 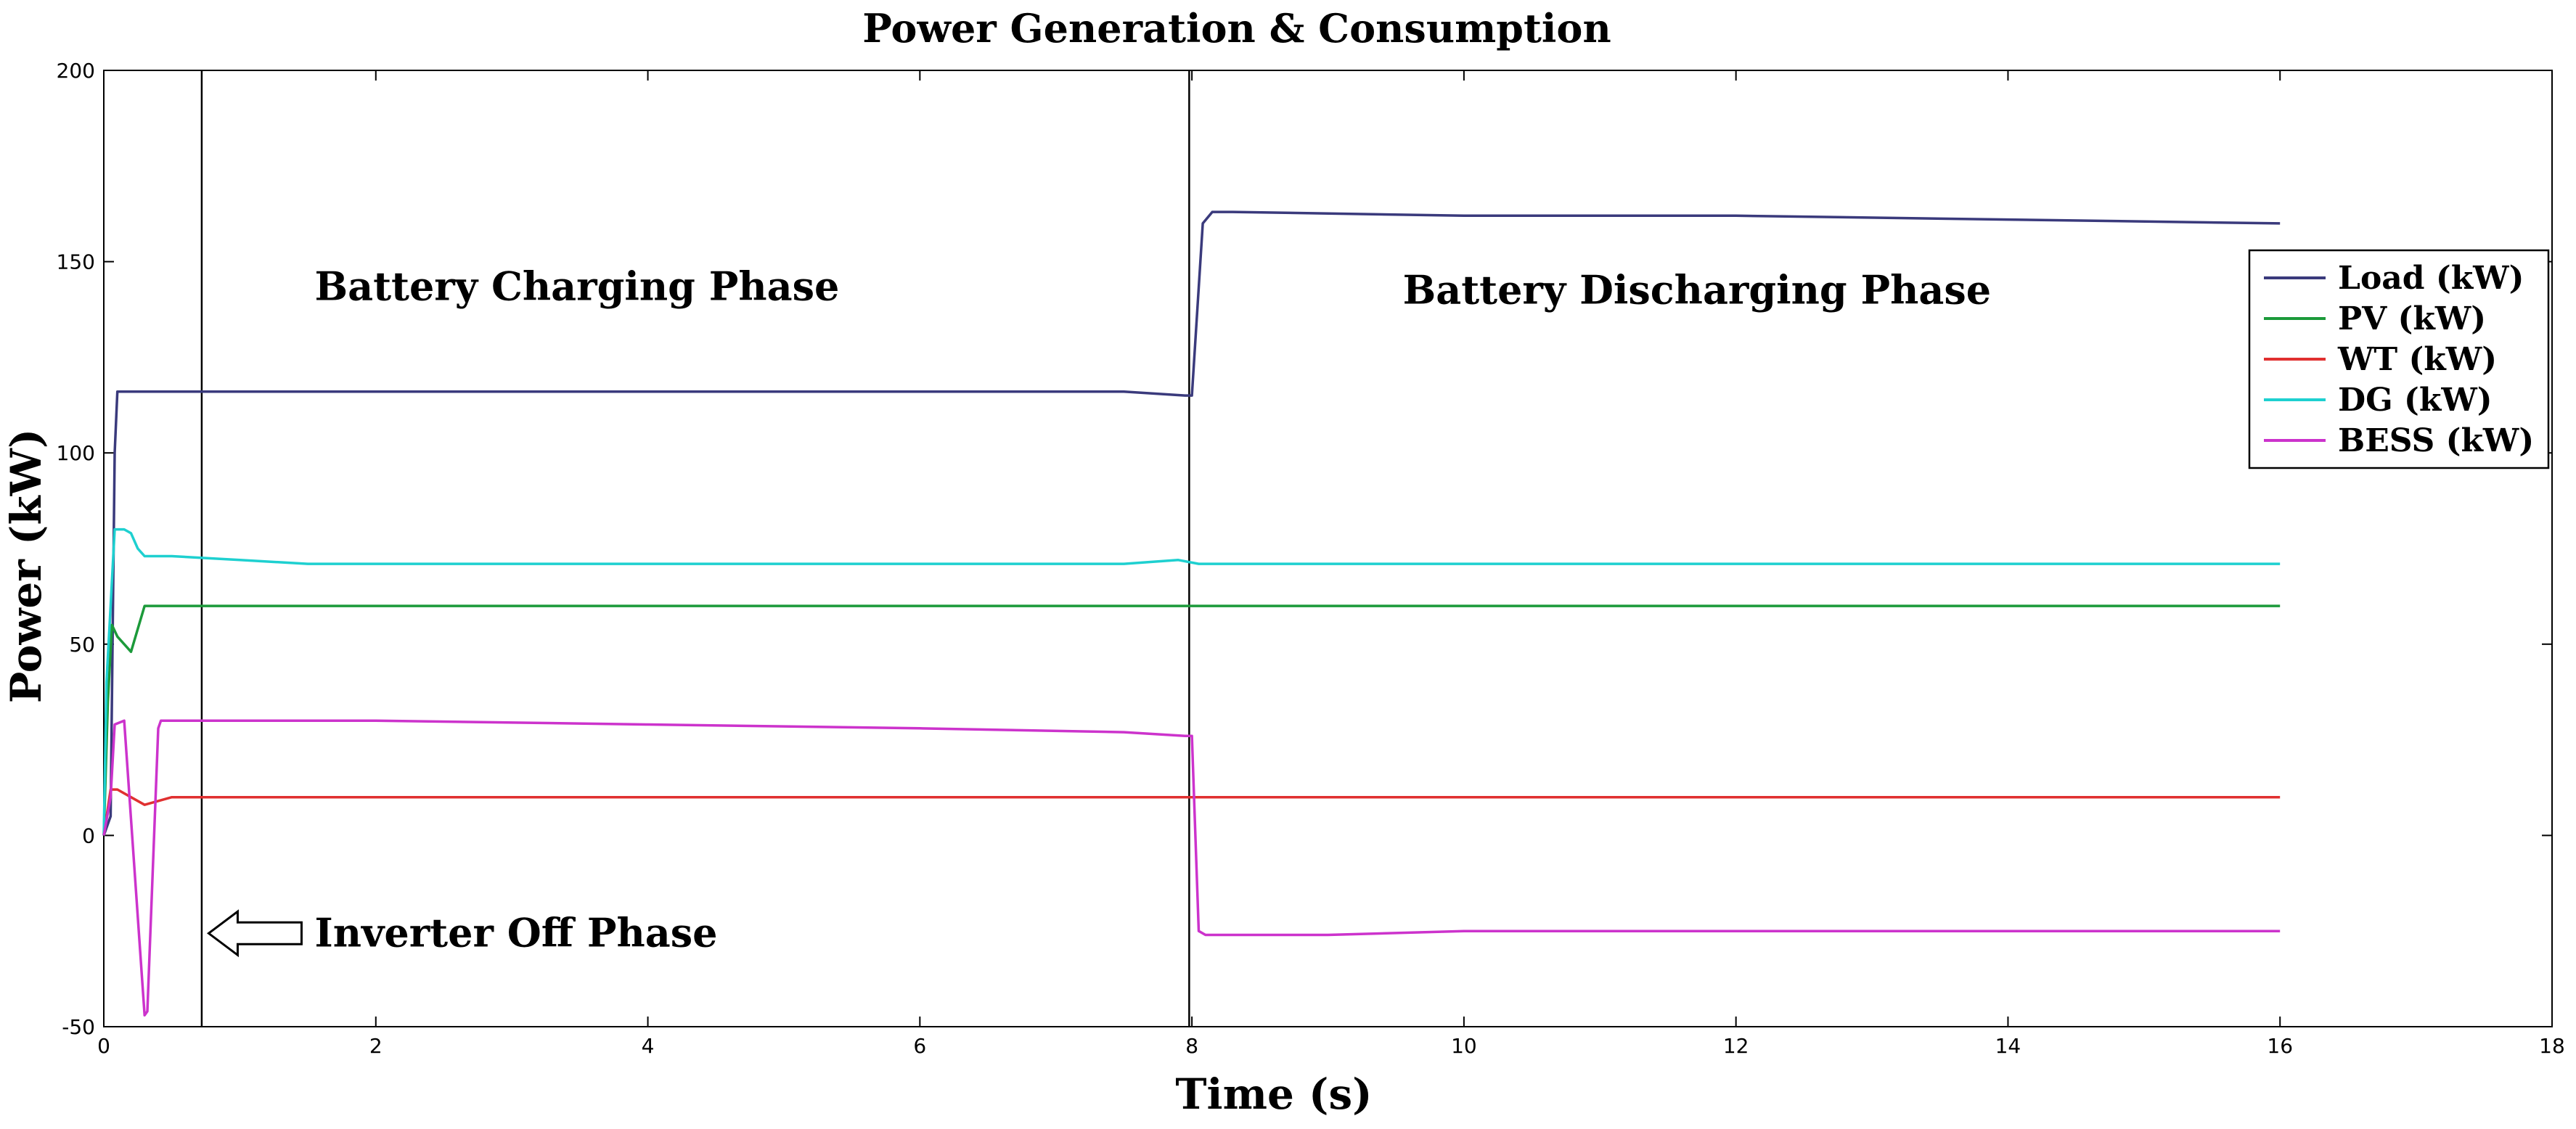 What do you see at coordinates (376, 1046) in the screenshot?
I see `x-tick-label: 2` at bounding box center [376, 1046].